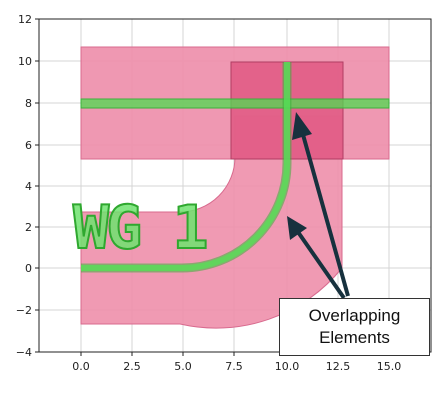 The height and width of the screenshot is (400, 444). What do you see at coordinates (28, 186) in the screenshot?
I see `y-tick-label: 4` at bounding box center [28, 186].